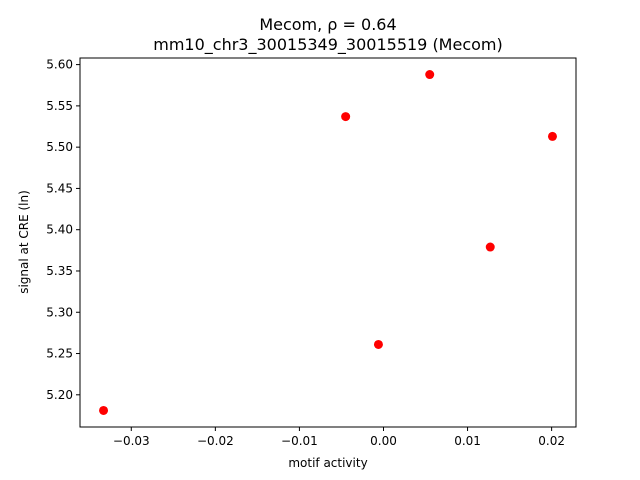 The width and height of the screenshot is (640, 480). What do you see at coordinates (327, 463) in the screenshot?
I see `x-axis-label: motif activity` at bounding box center [327, 463].